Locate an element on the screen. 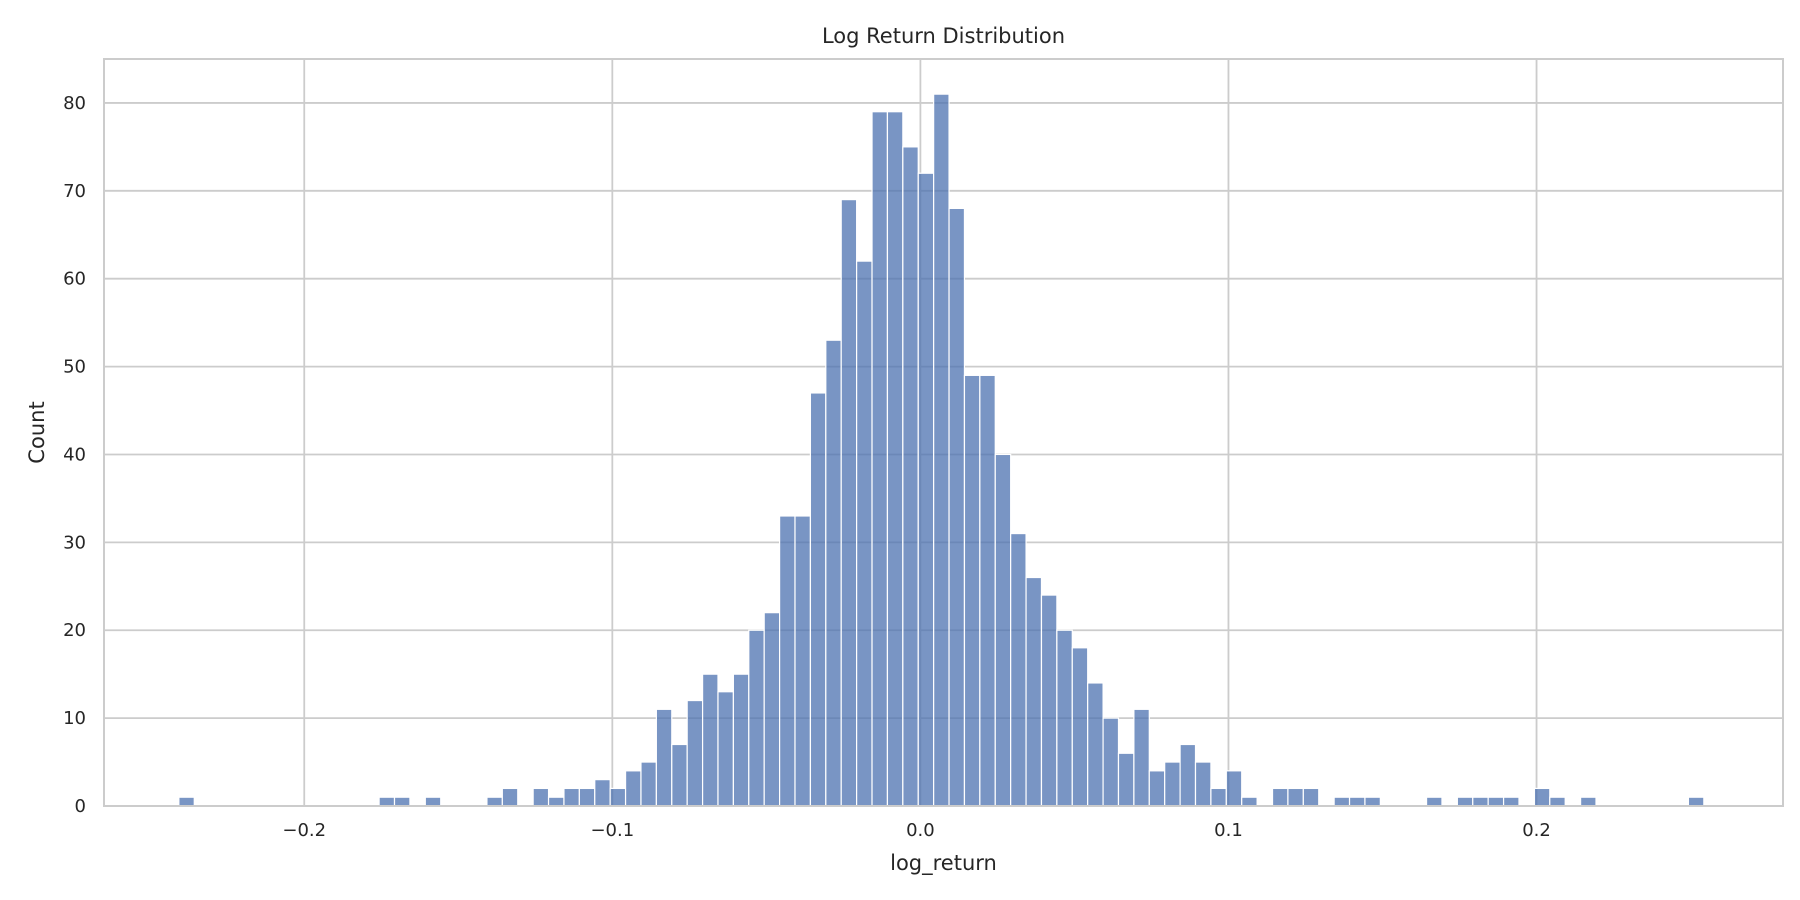 This screenshot has height=900, width=1800. x-tick-label: 0.0 is located at coordinates (920, 830).